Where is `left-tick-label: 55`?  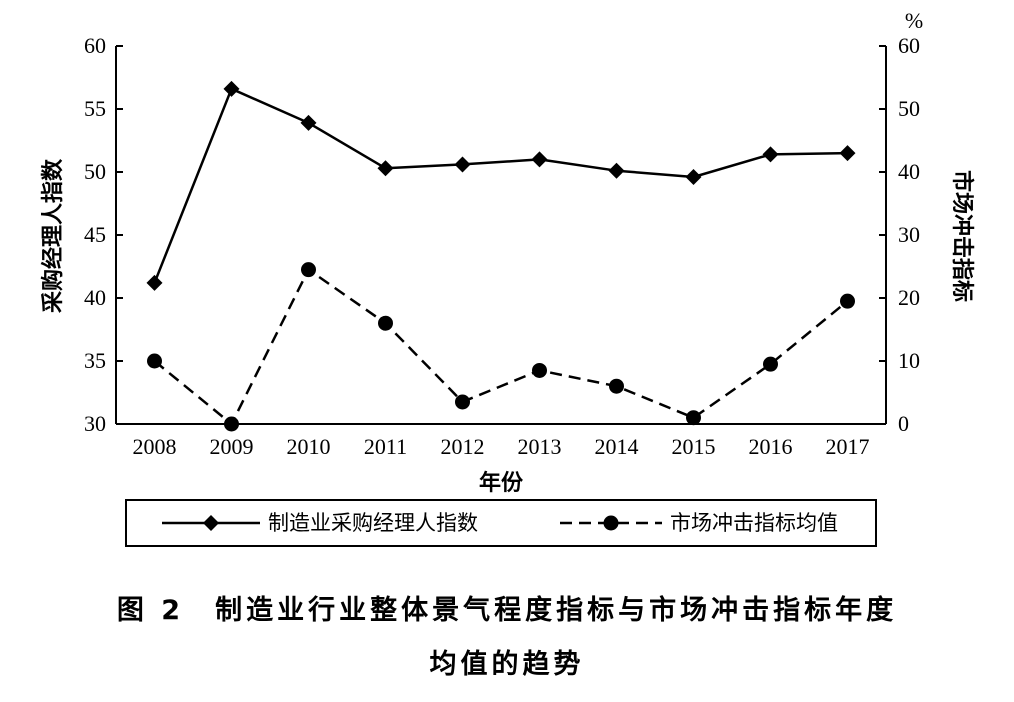 left-tick-label: 55 is located at coordinates (95, 108).